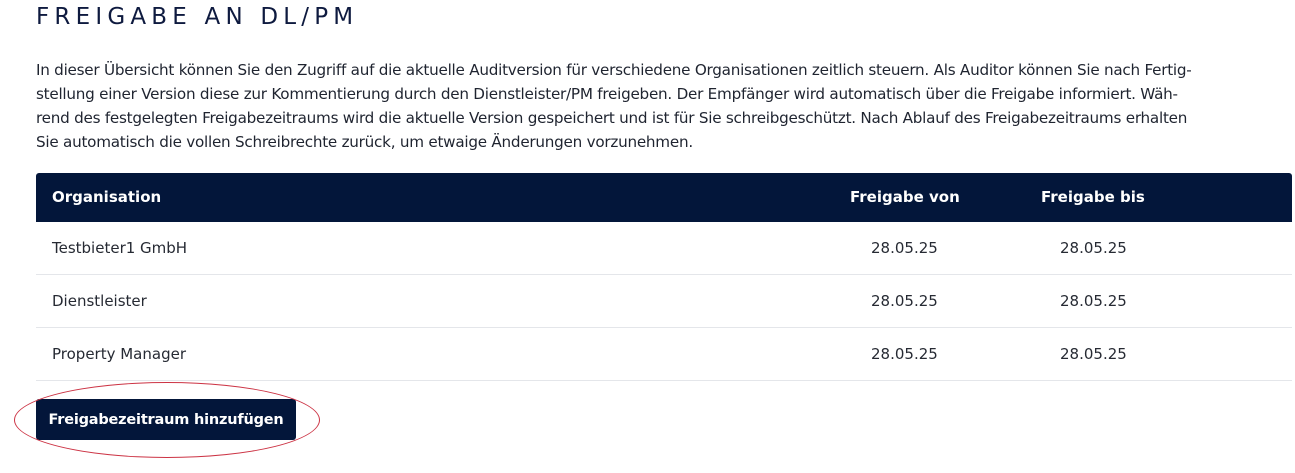 The width and height of the screenshot is (1295, 473). What do you see at coordinates (664, 248) in the screenshot?
I see `table-row: Testbieter1 GmbH 28.05.25 28.05.25` at bounding box center [664, 248].